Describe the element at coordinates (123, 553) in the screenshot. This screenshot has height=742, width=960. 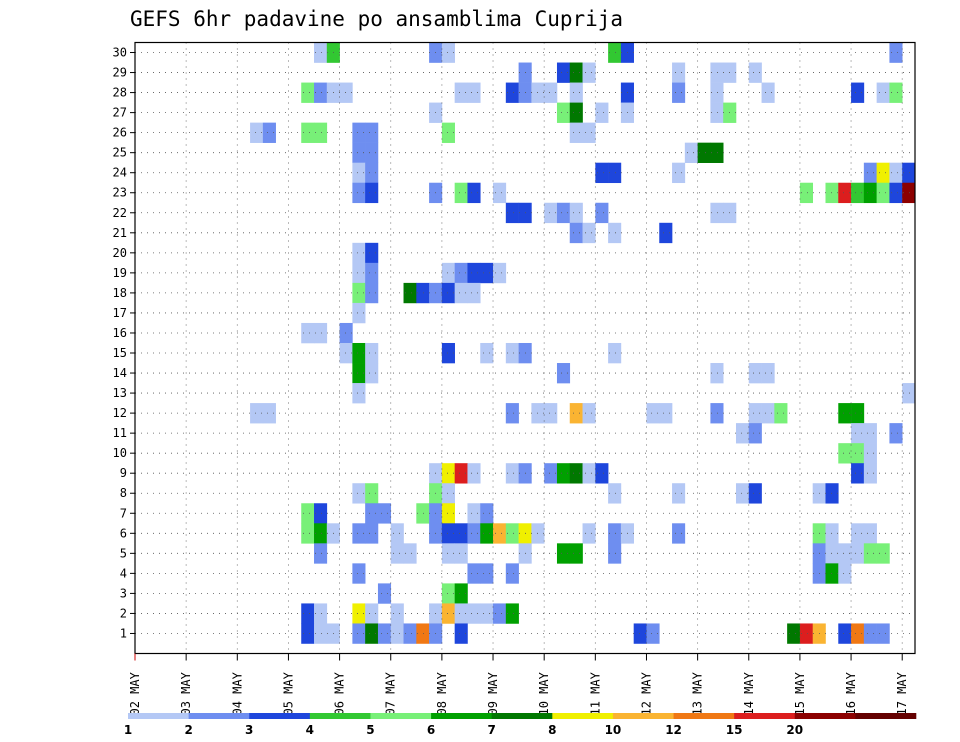
I see `y-tick-label: 5` at that location.